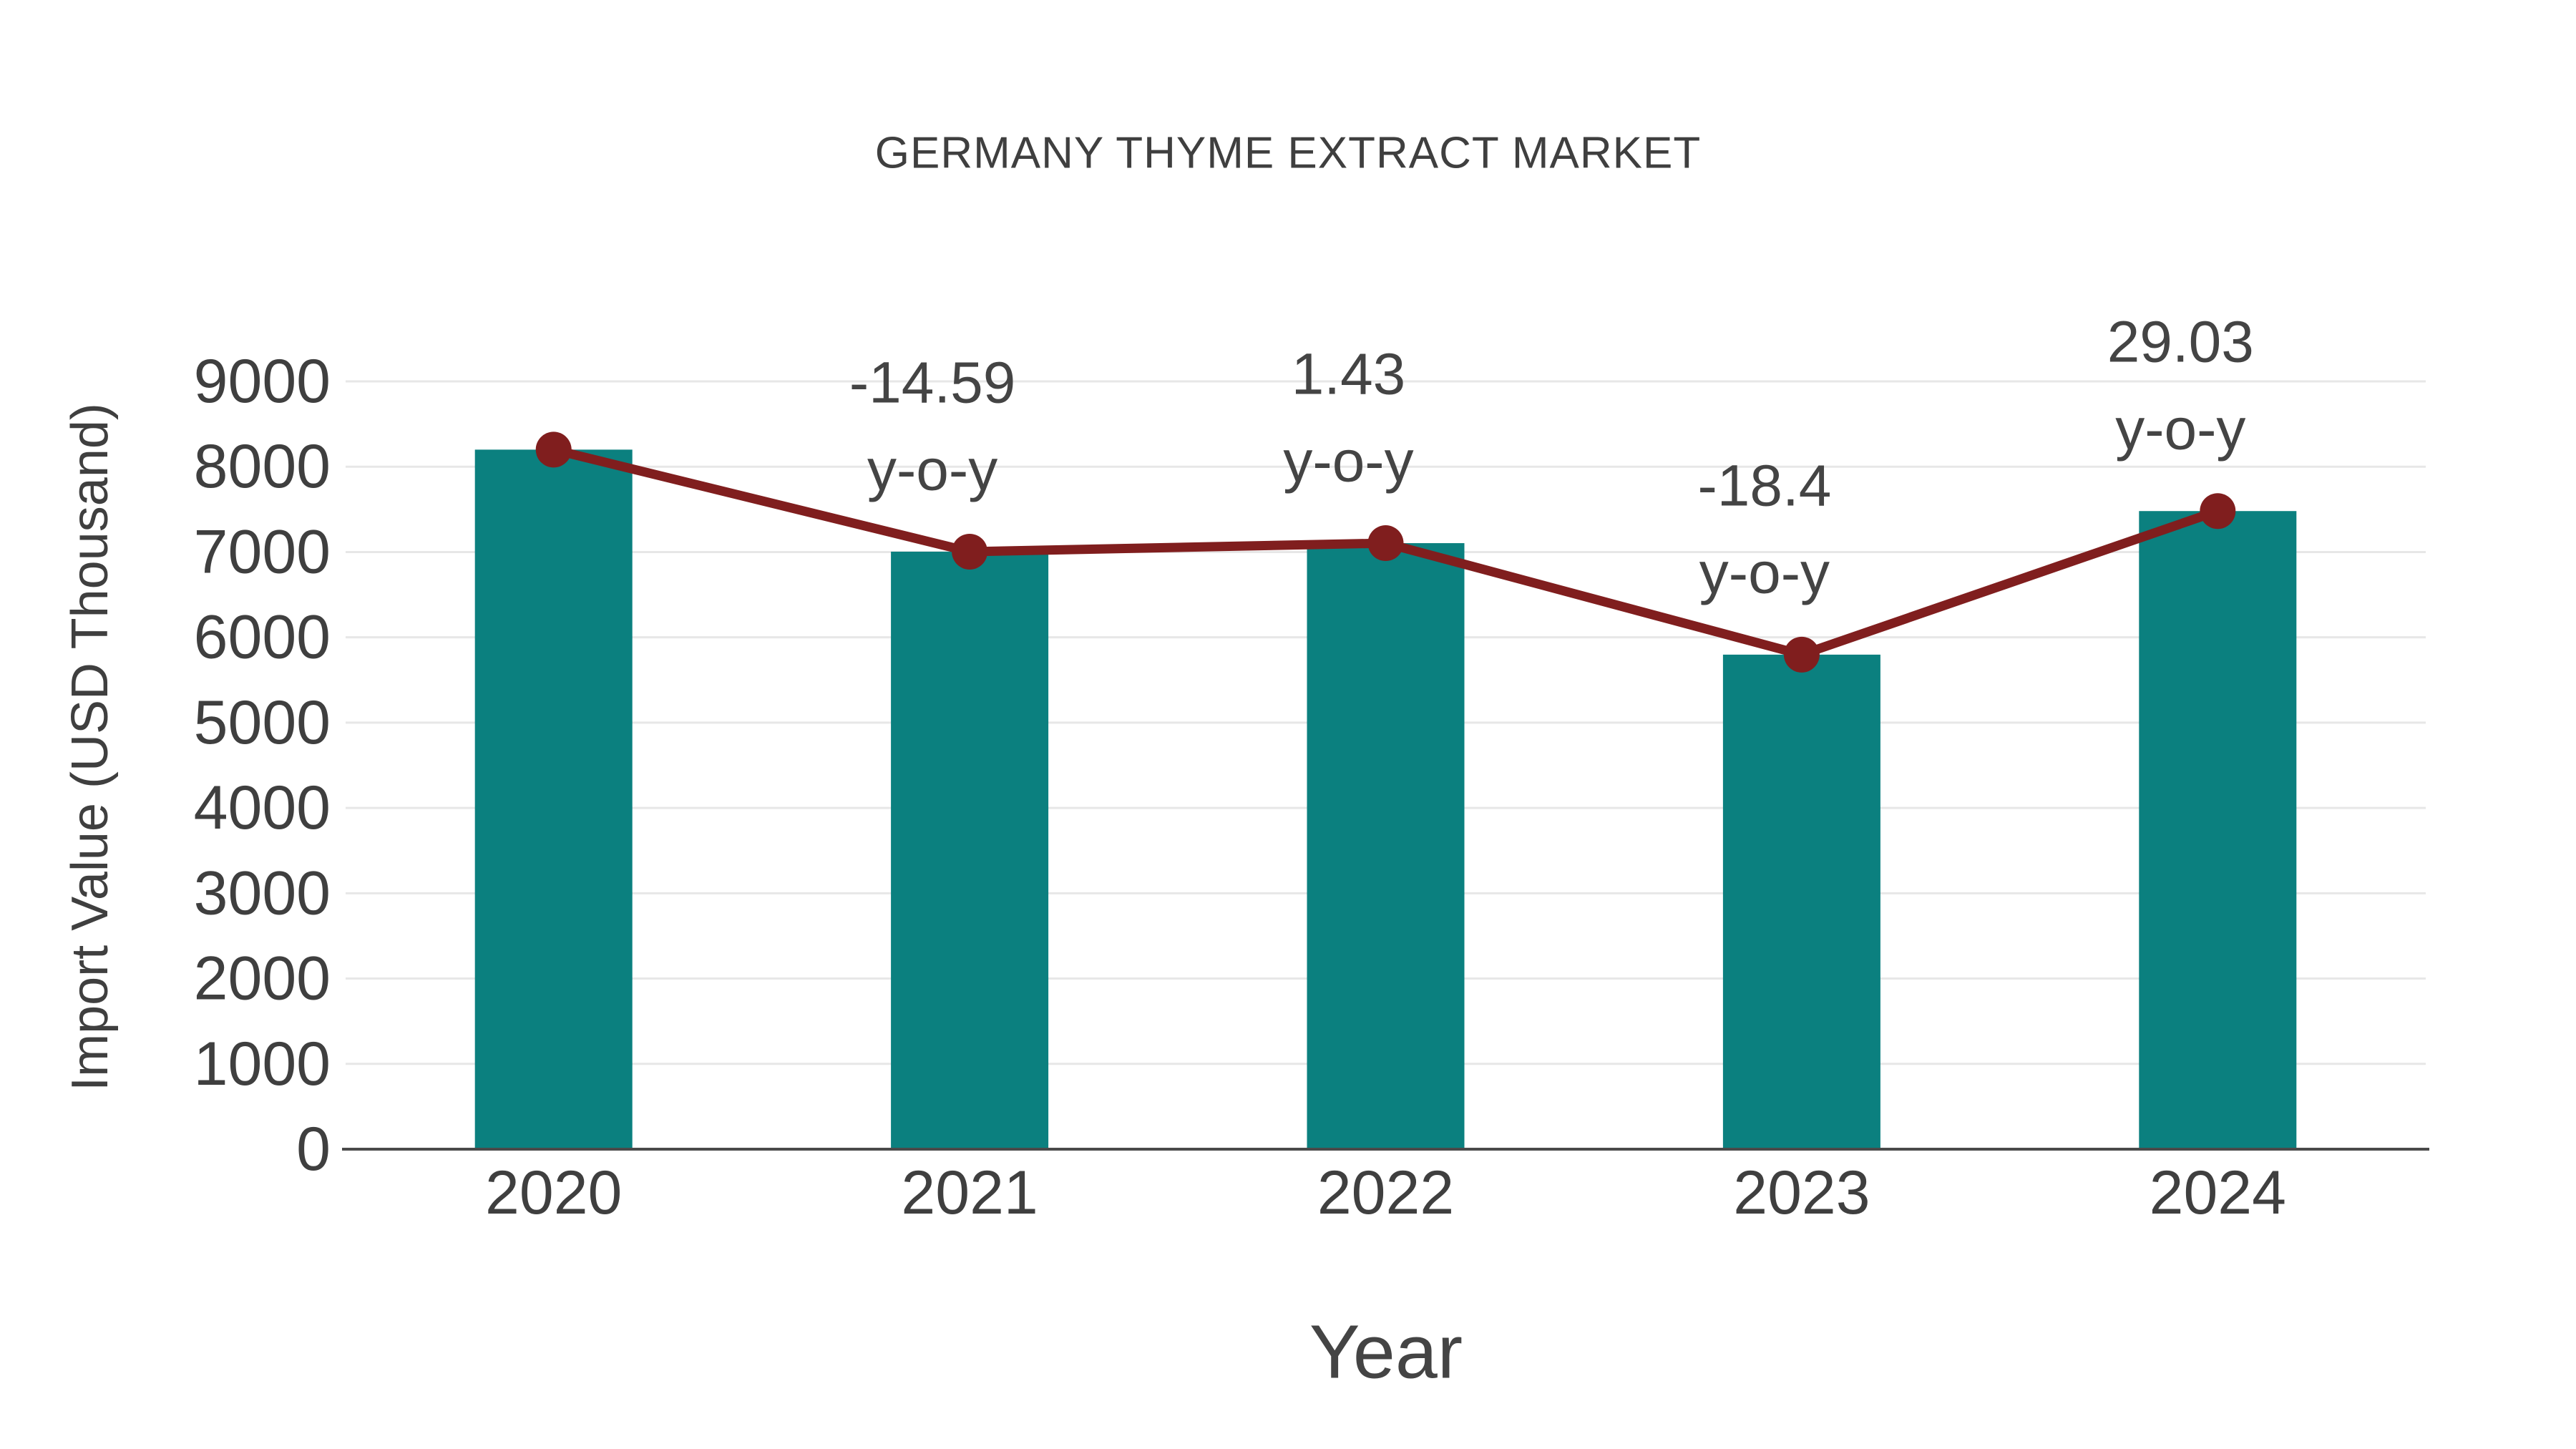 The image size is (2576, 1449). What do you see at coordinates (1385, 543) in the screenshot?
I see `line-point-2022` at bounding box center [1385, 543].